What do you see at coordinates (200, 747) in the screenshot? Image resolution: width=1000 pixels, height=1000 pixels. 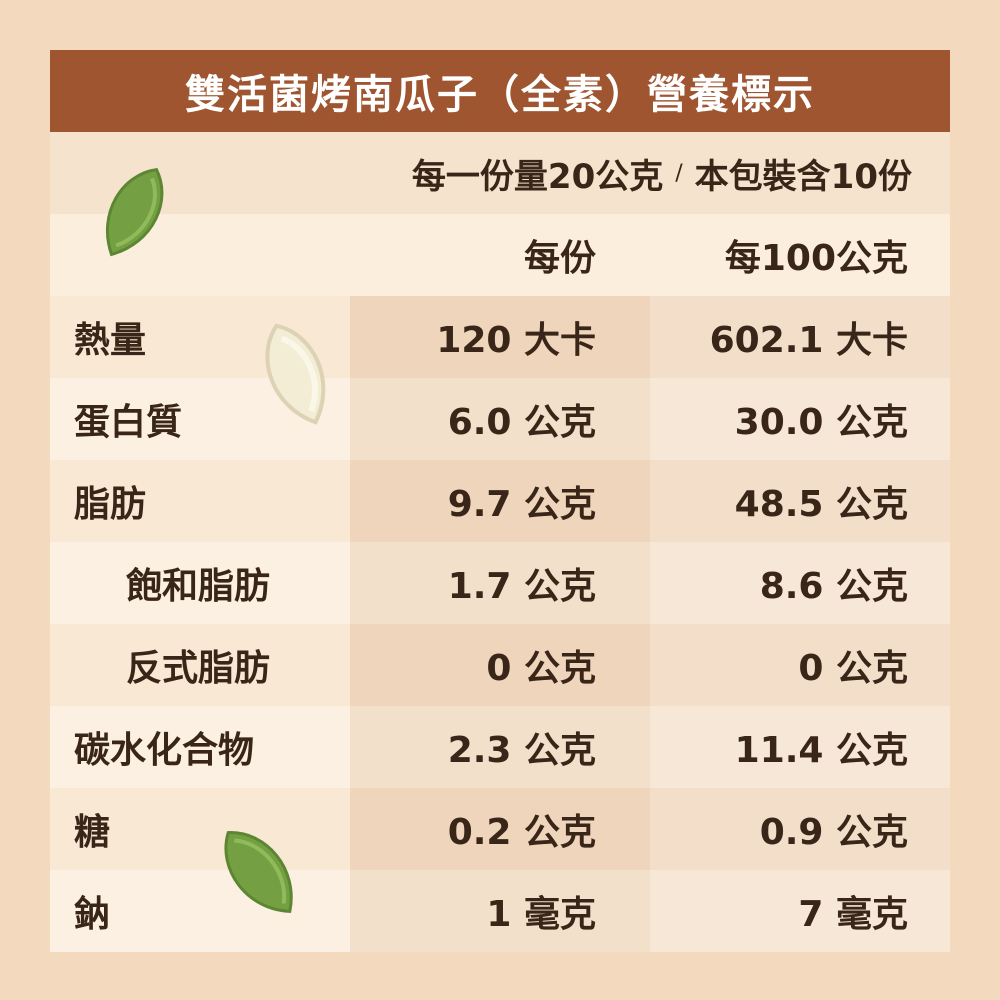 I see `nutrient-name: 碳水化合物` at bounding box center [200, 747].